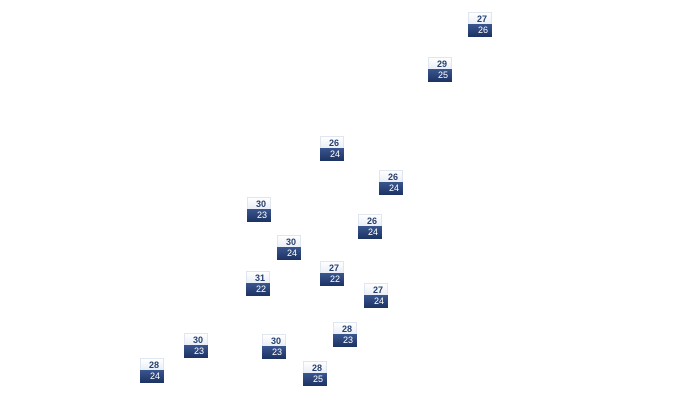  I want to click on temperature-marker: 27 26, so click(480, 24).